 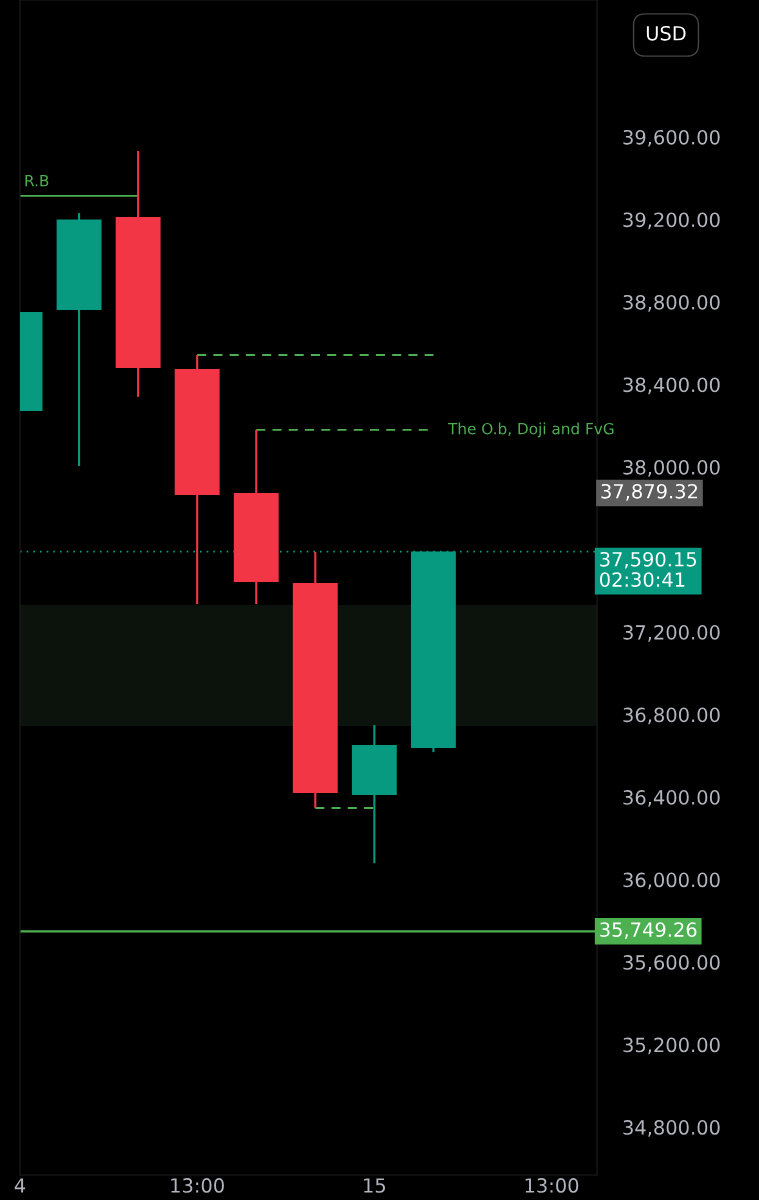 I want to click on text: USD, so click(x=666, y=33).